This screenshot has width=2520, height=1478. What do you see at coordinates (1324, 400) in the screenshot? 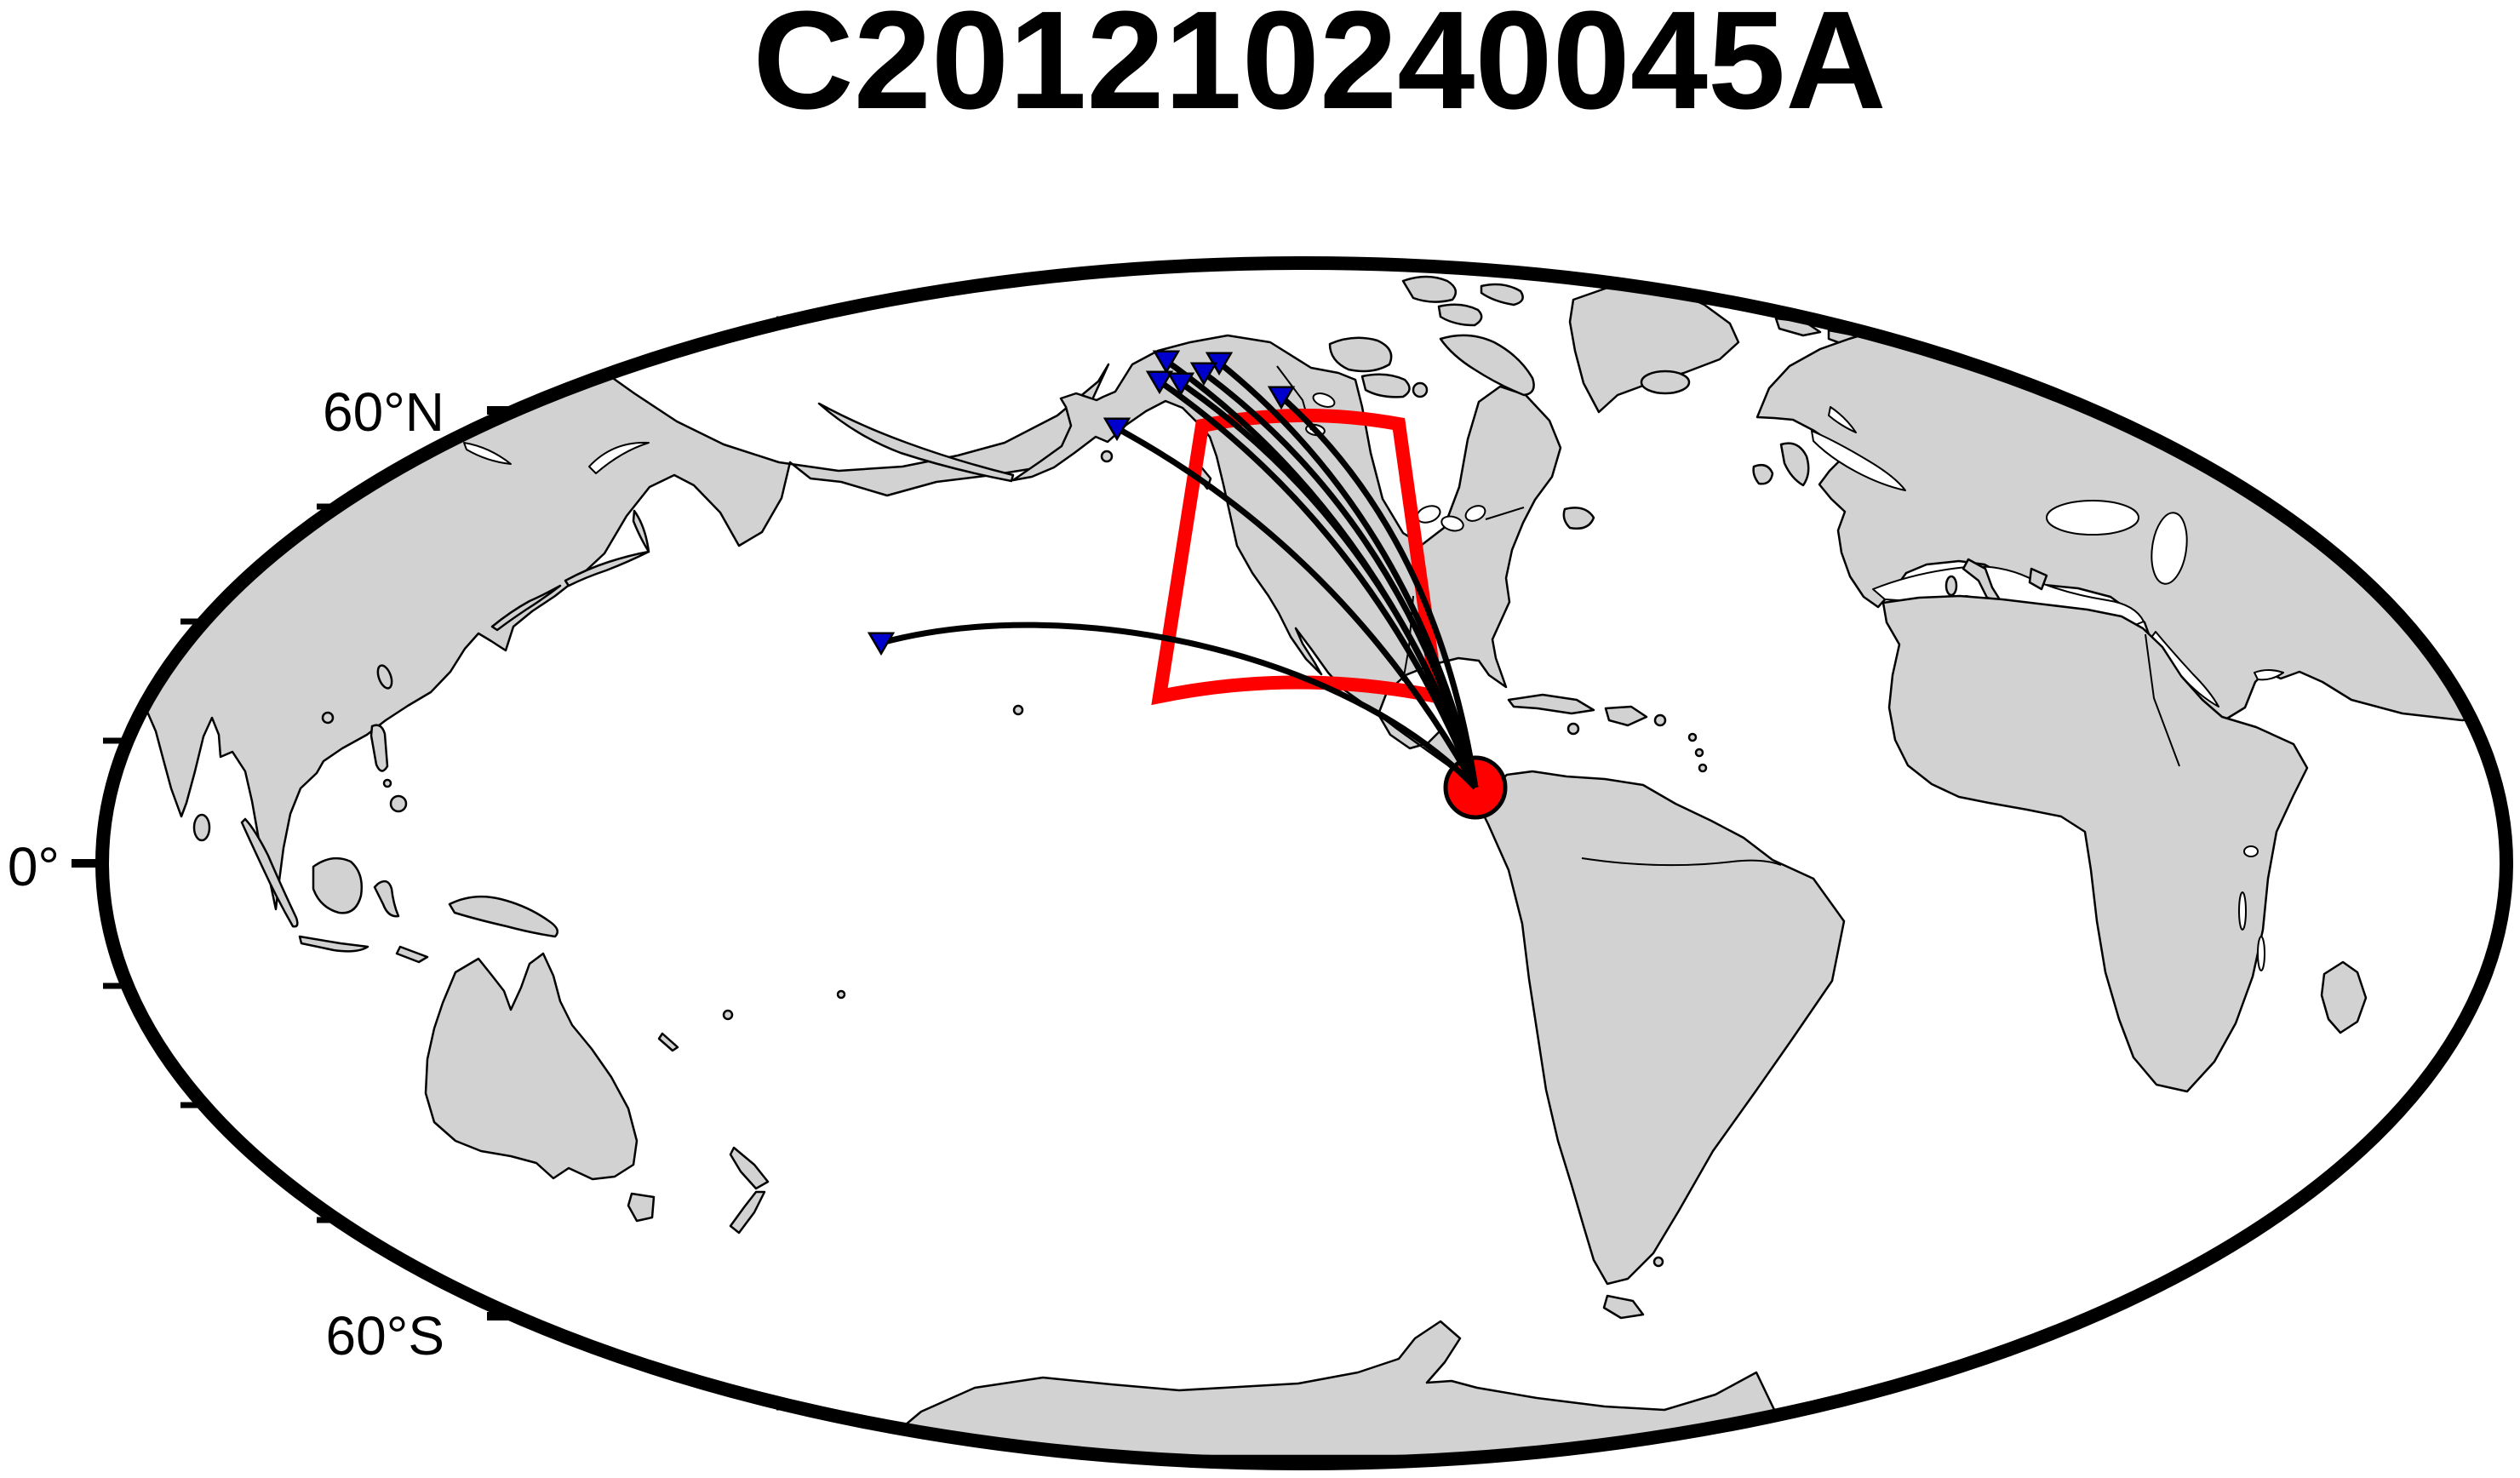
I see `great-bear-lake` at bounding box center [1324, 400].